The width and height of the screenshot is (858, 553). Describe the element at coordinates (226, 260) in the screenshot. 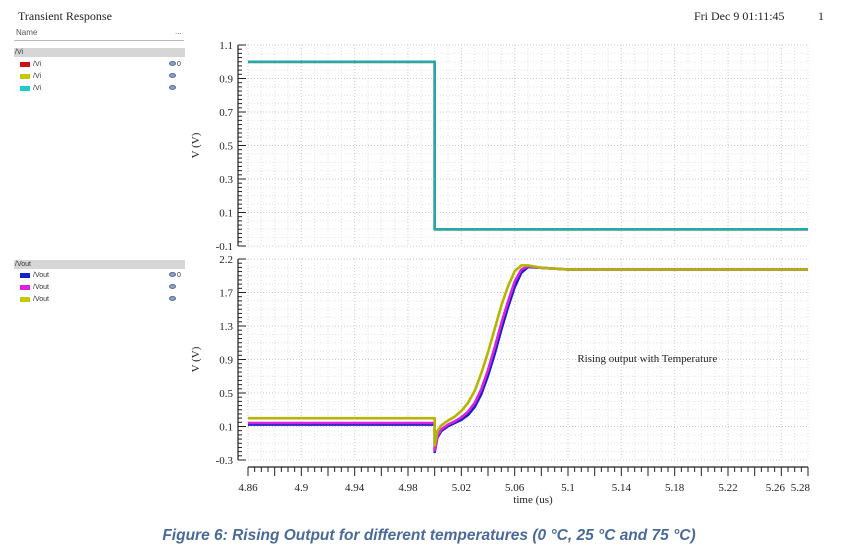

I see `y-tick-label: 2.2` at that location.